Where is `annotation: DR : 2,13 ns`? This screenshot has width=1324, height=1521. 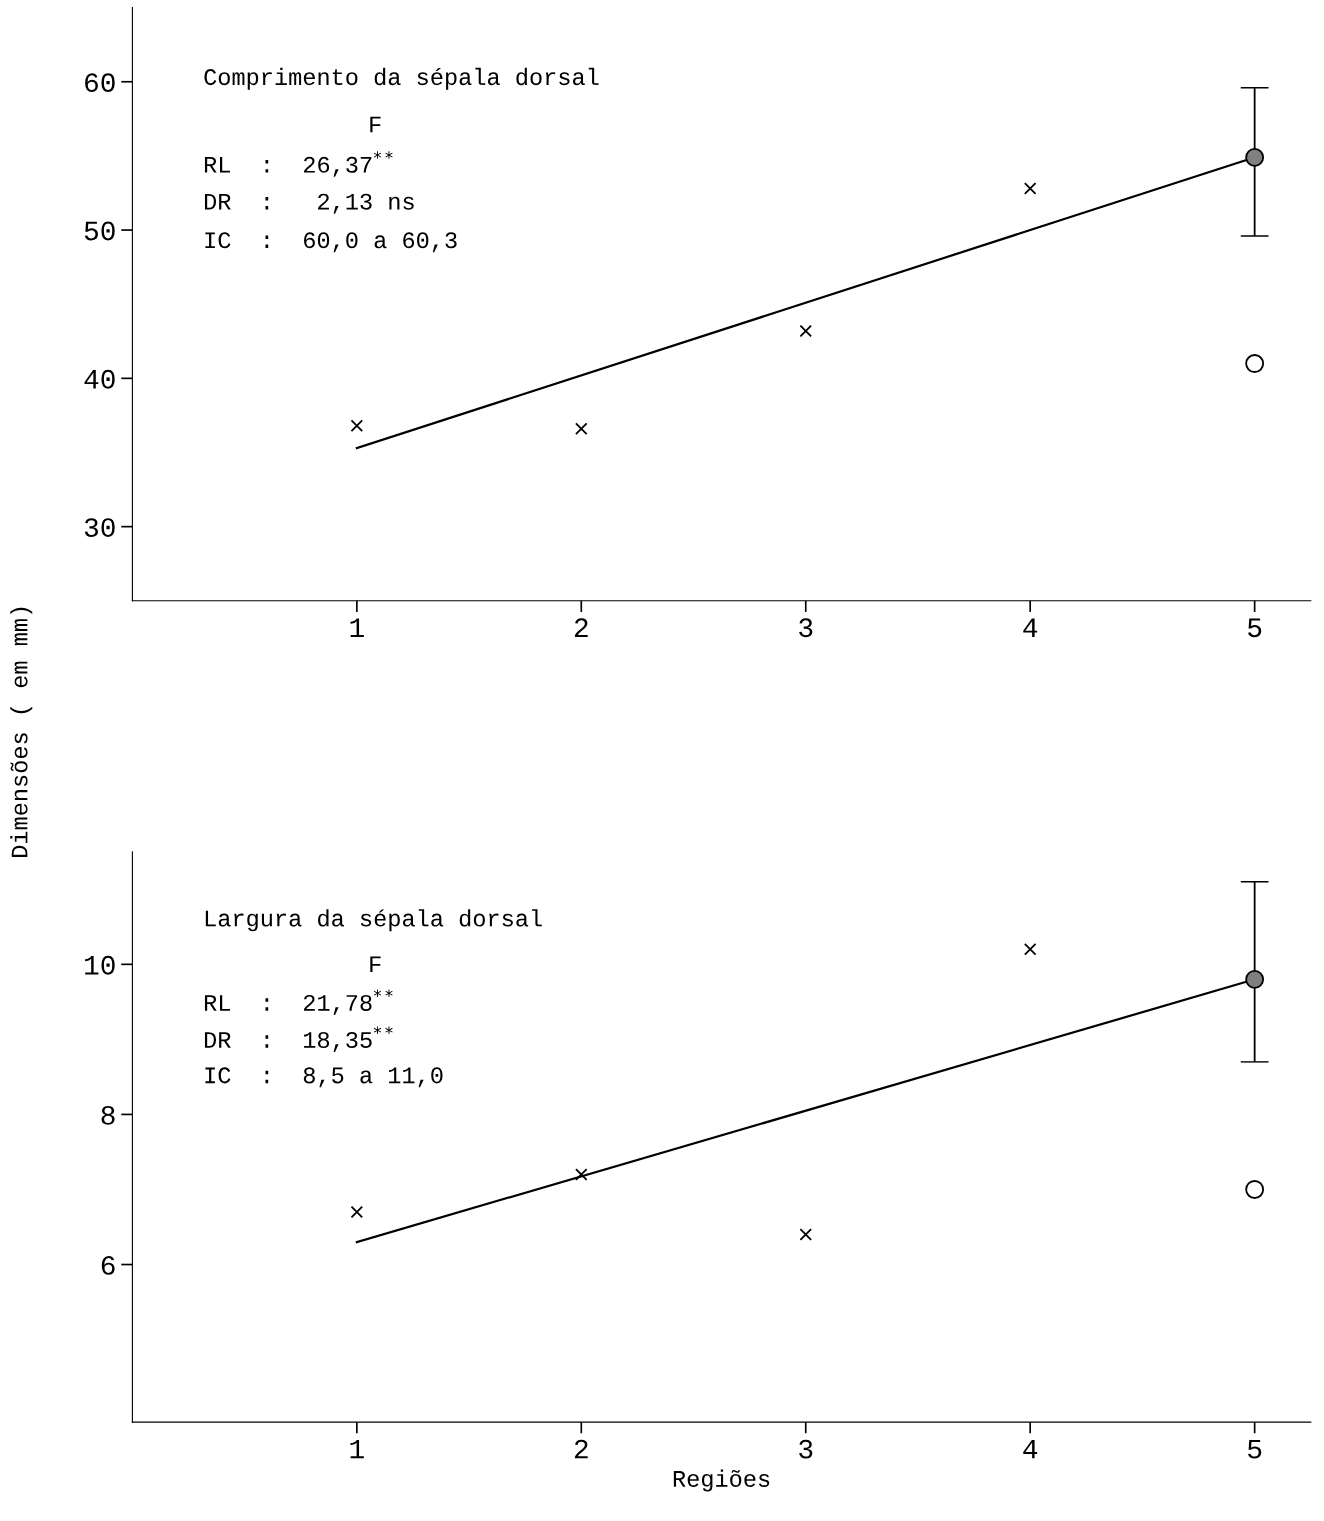
annotation: DR : 2,13 ns is located at coordinates (309, 203).